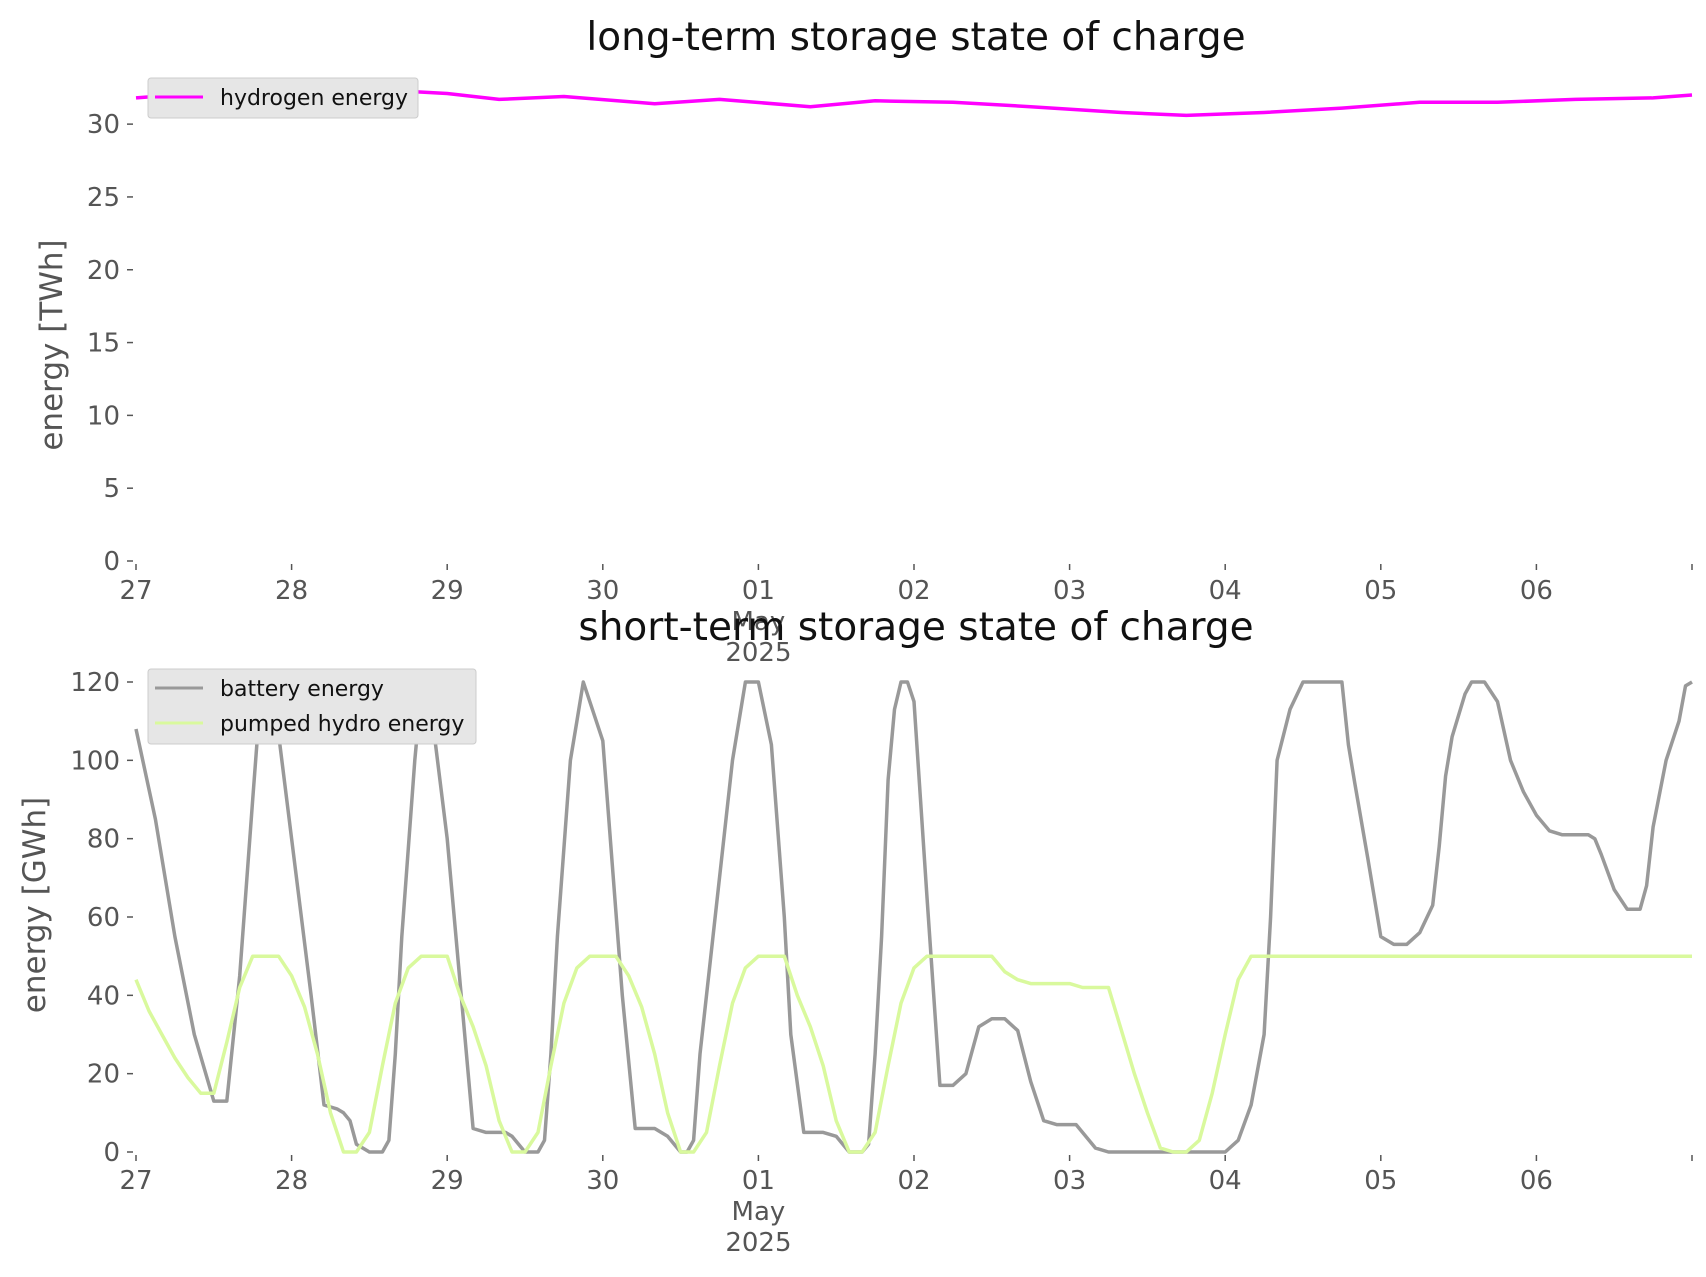 The width and height of the screenshot is (1706, 1277). What do you see at coordinates (95, 683) in the screenshot?
I see `y-tick-label: 120` at bounding box center [95, 683].